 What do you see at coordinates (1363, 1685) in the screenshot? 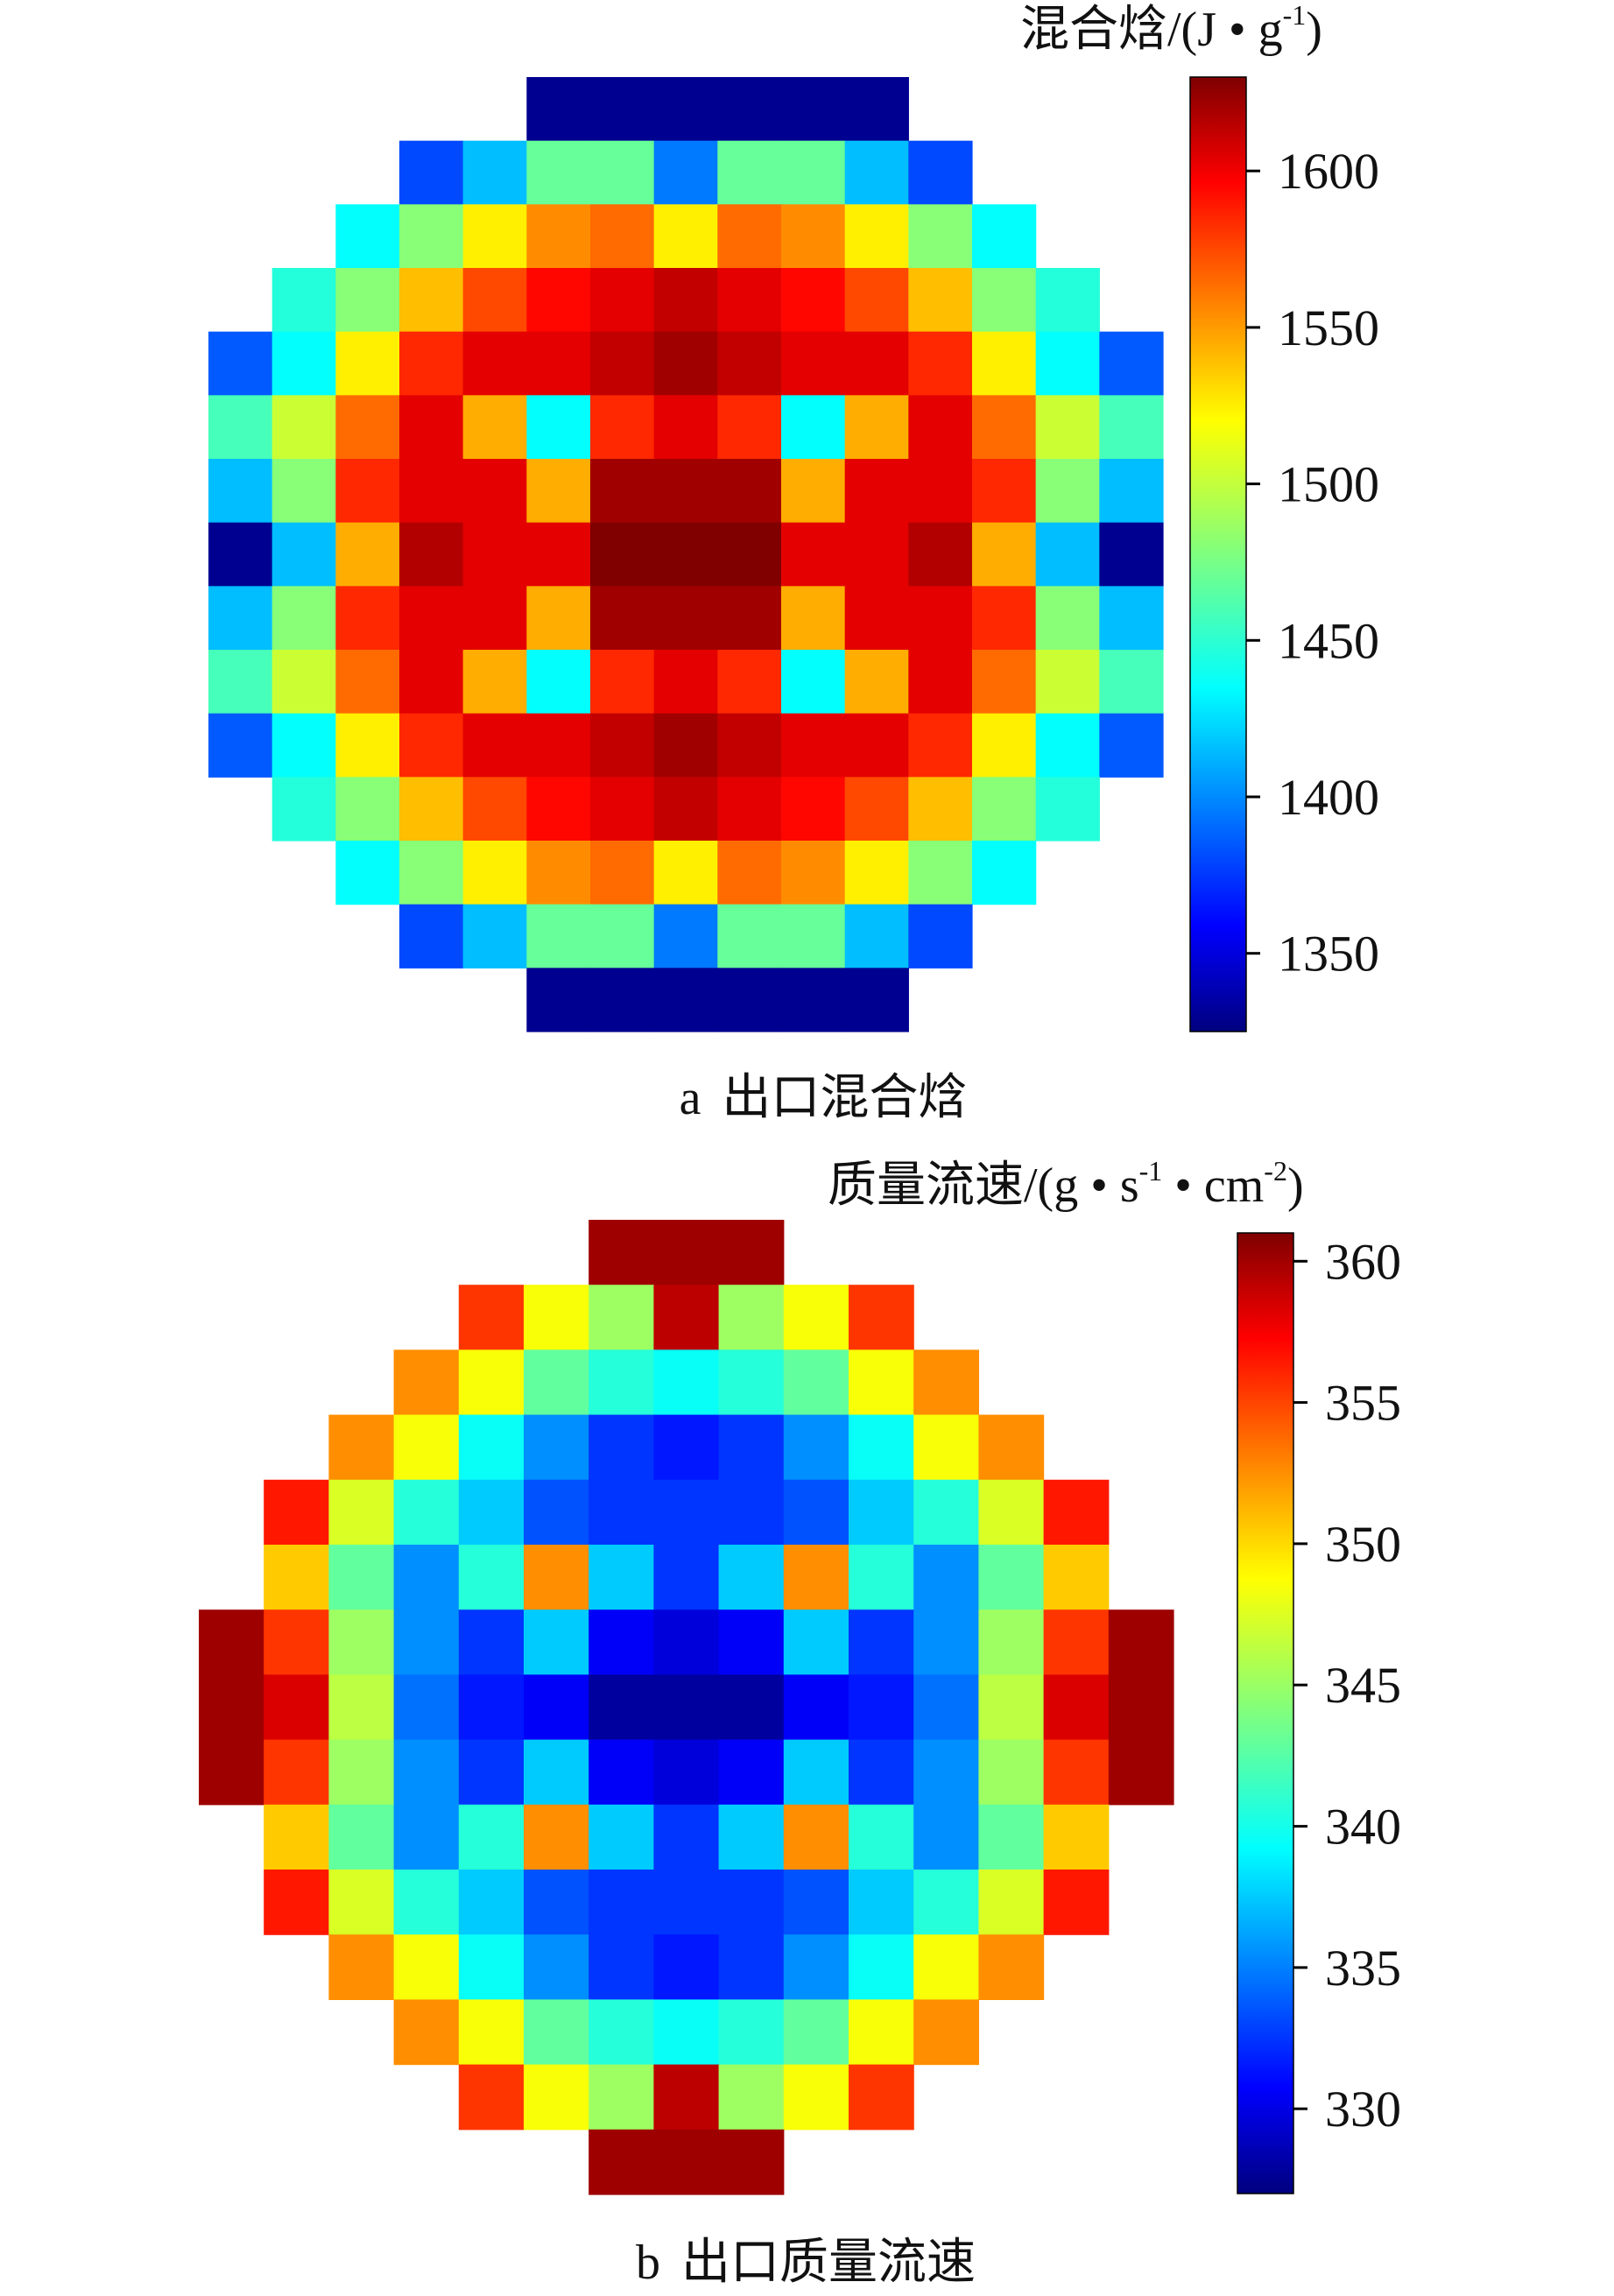
I see `colorbar-tick-label: 345` at bounding box center [1363, 1685].